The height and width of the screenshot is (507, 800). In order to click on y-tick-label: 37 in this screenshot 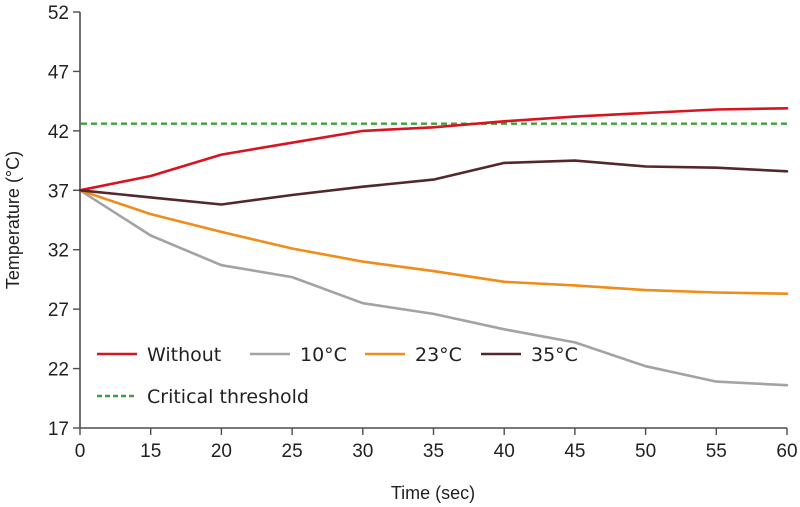, I will do `click(58, 191)`.